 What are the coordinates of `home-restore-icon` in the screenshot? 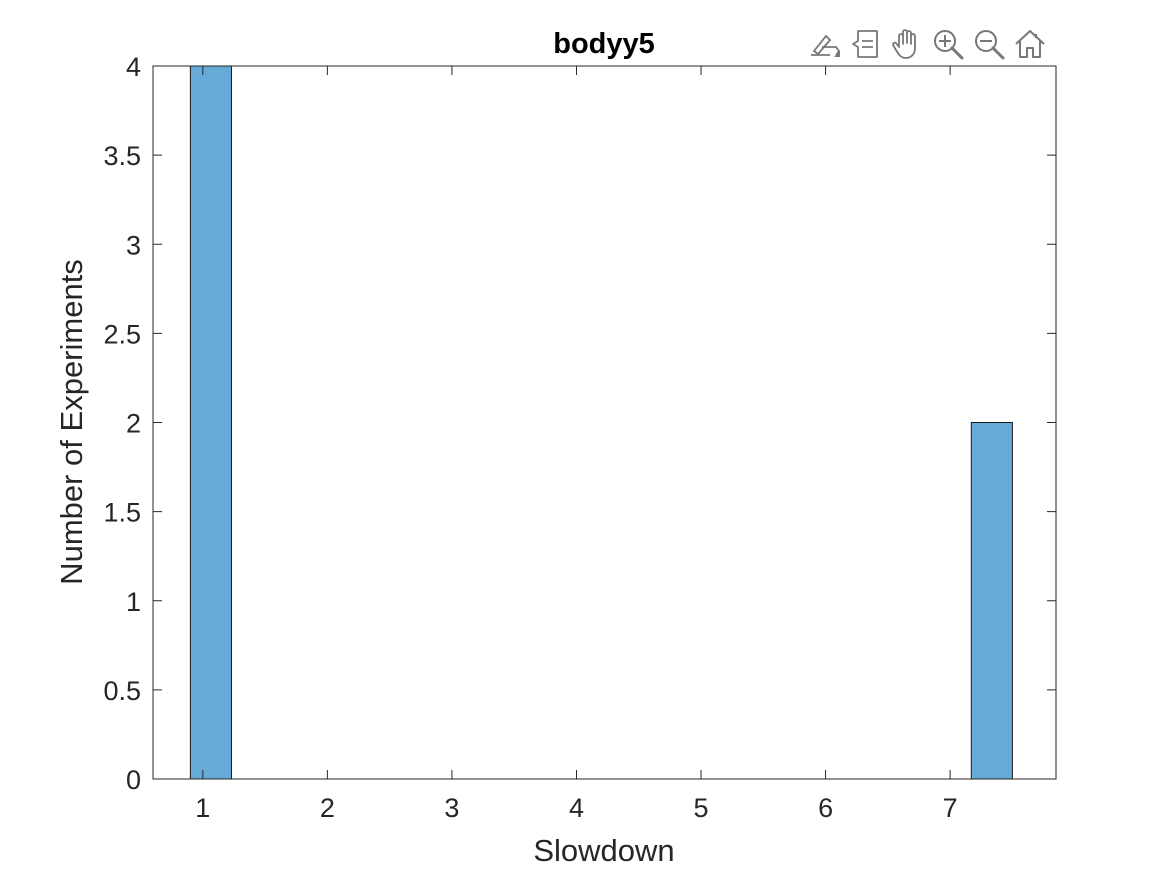 It's located at (1030, 44).